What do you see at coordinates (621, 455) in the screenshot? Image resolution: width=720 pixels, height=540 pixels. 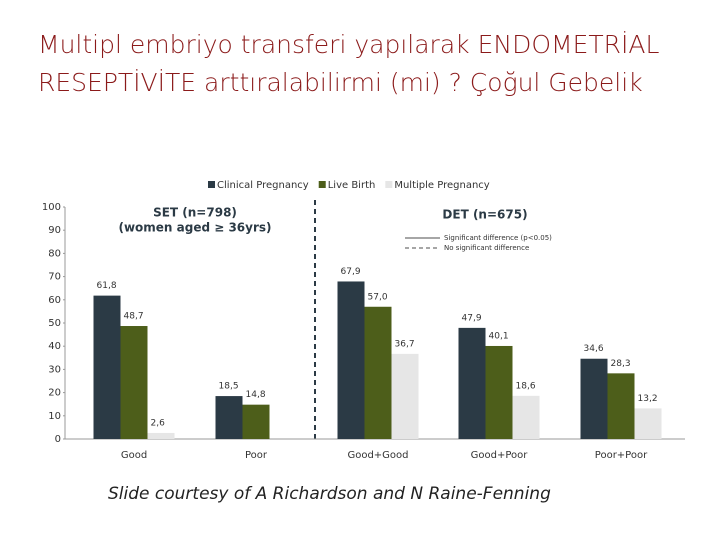 I see `x-tick-label: Poor+Poor` at bounding box center [621, 455].